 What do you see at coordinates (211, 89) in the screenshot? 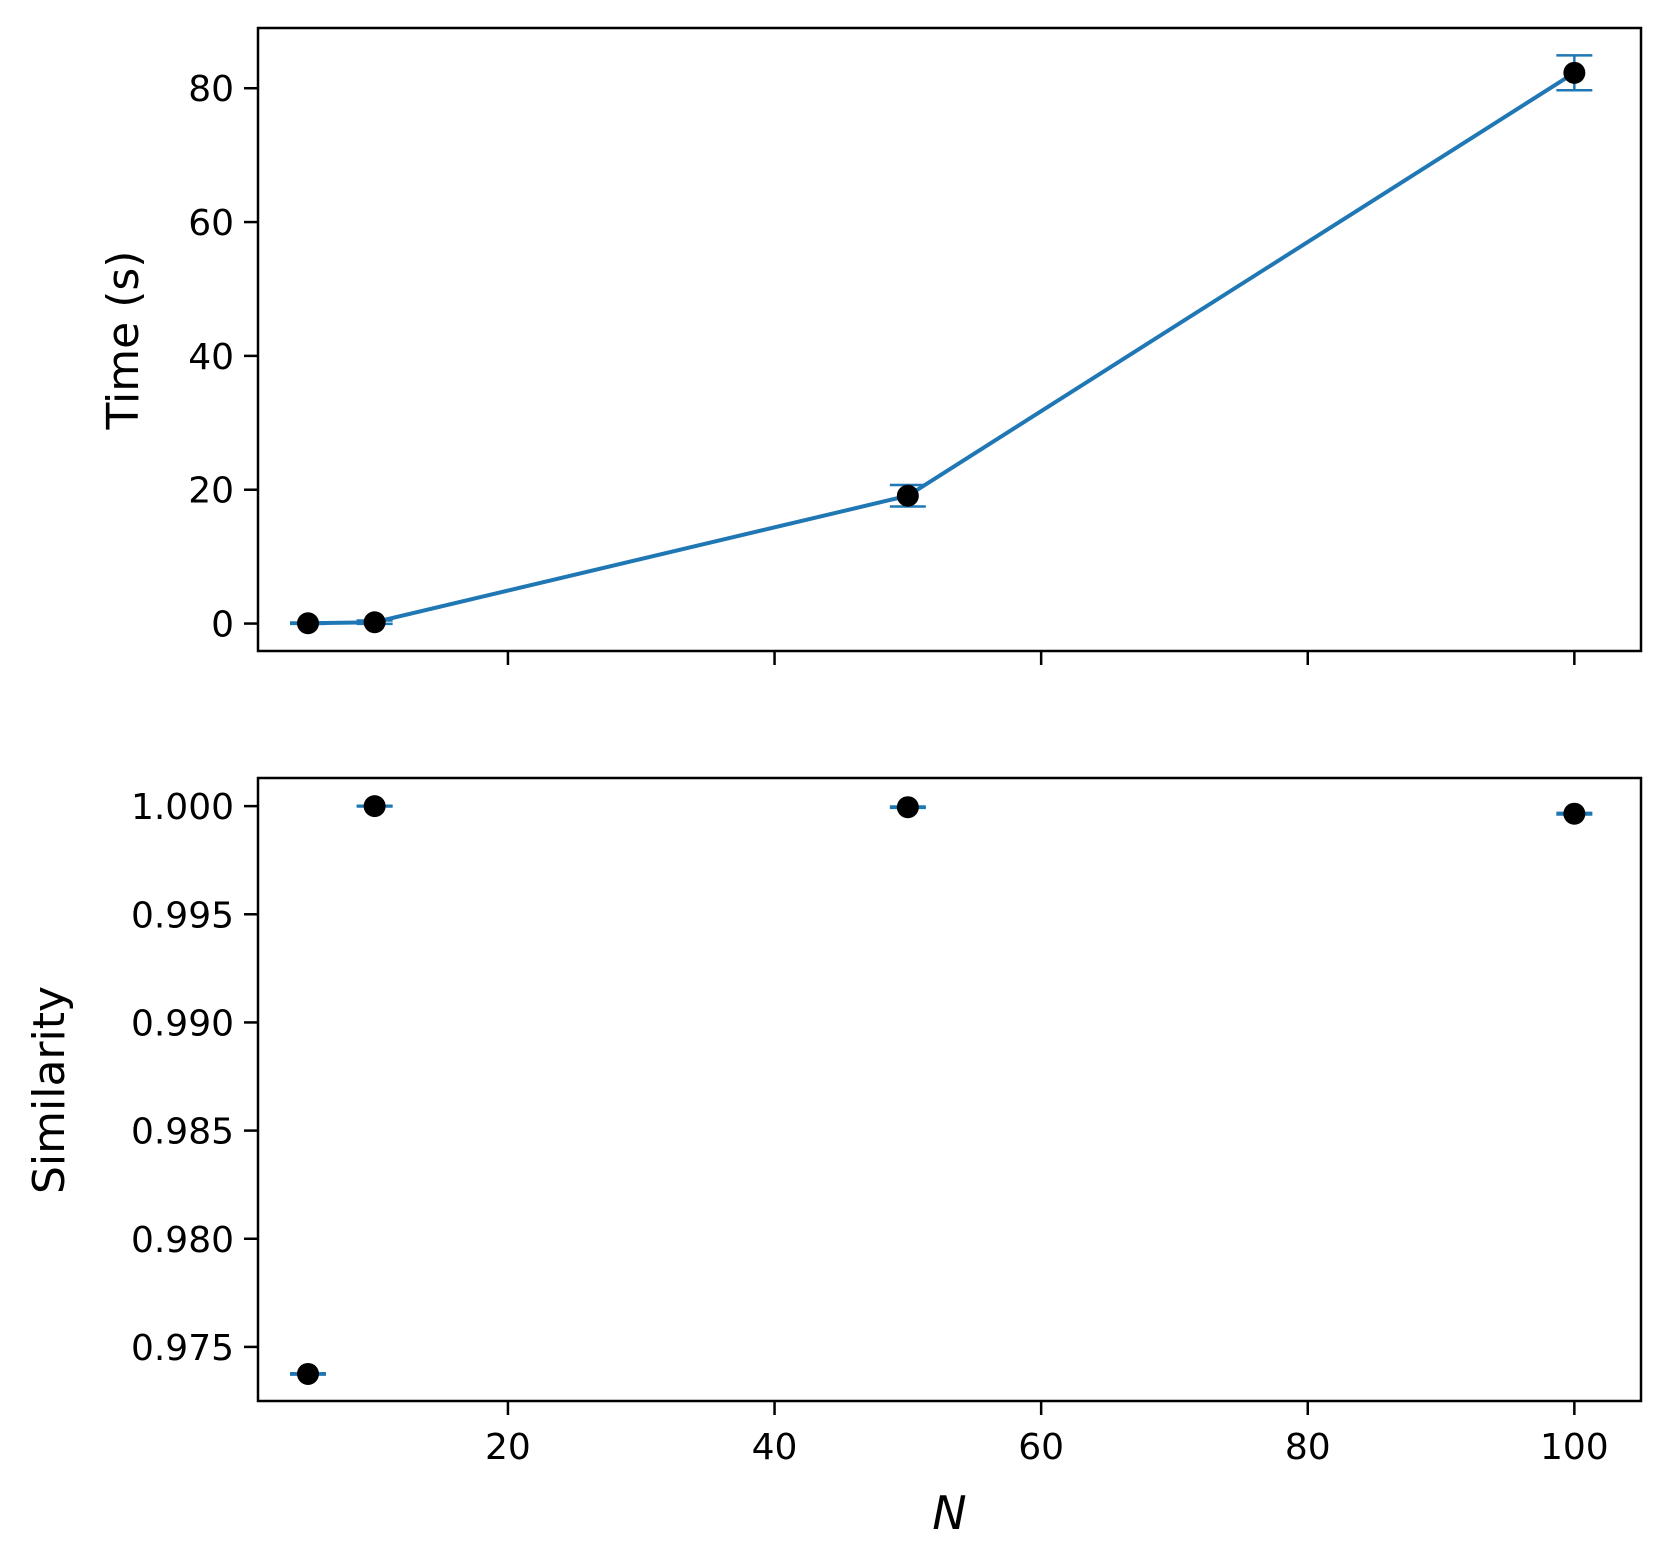
I see `y-tick-label: 80` at bounding box center [211, 89].